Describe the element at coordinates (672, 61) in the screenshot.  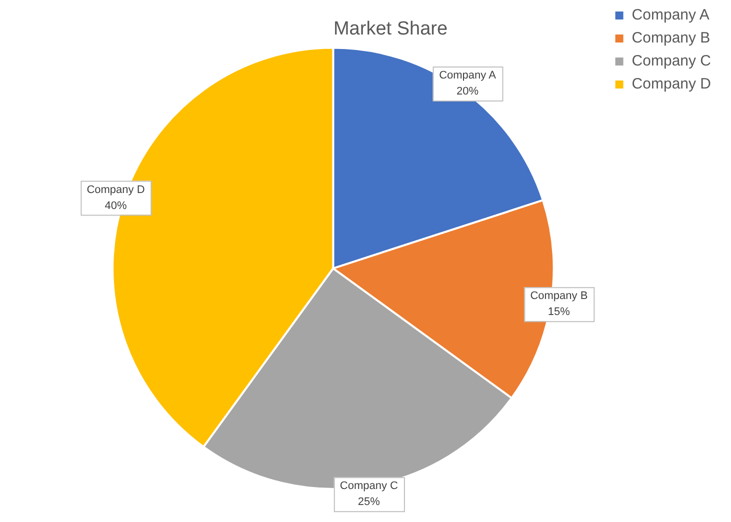
I see `legend-label: Company C` at that location.